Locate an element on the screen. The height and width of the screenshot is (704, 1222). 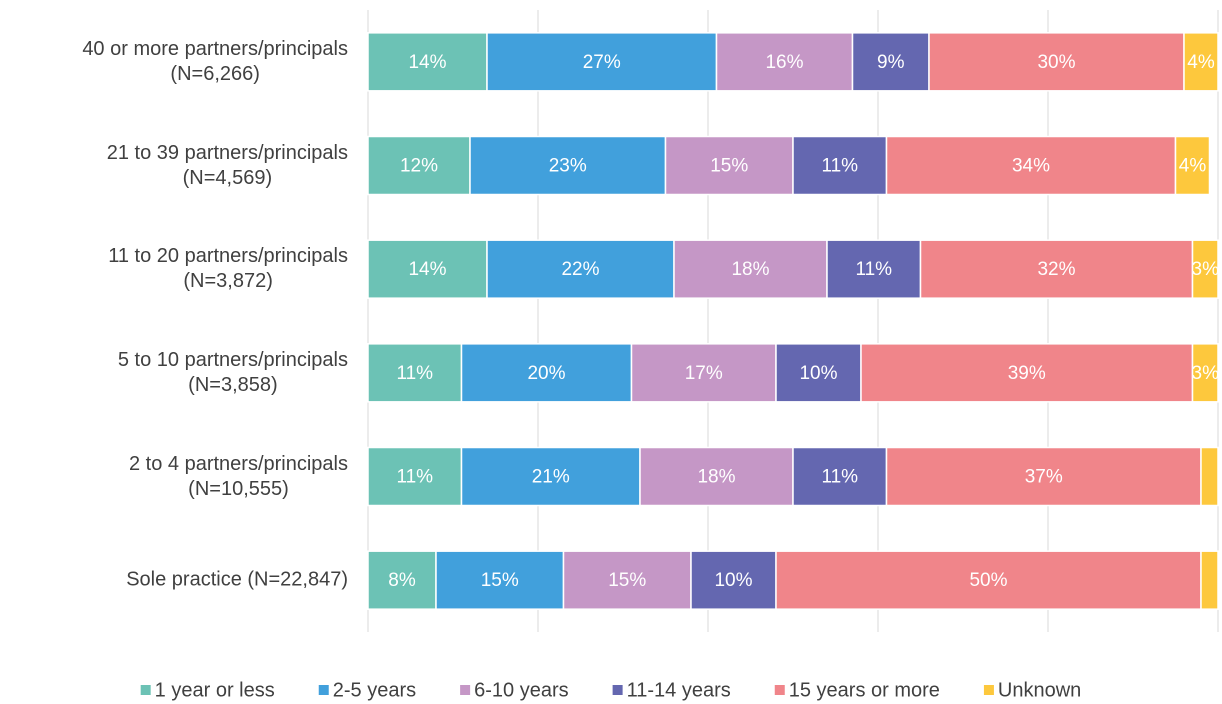
data-label: 20% is located at coordinates (546, 373).